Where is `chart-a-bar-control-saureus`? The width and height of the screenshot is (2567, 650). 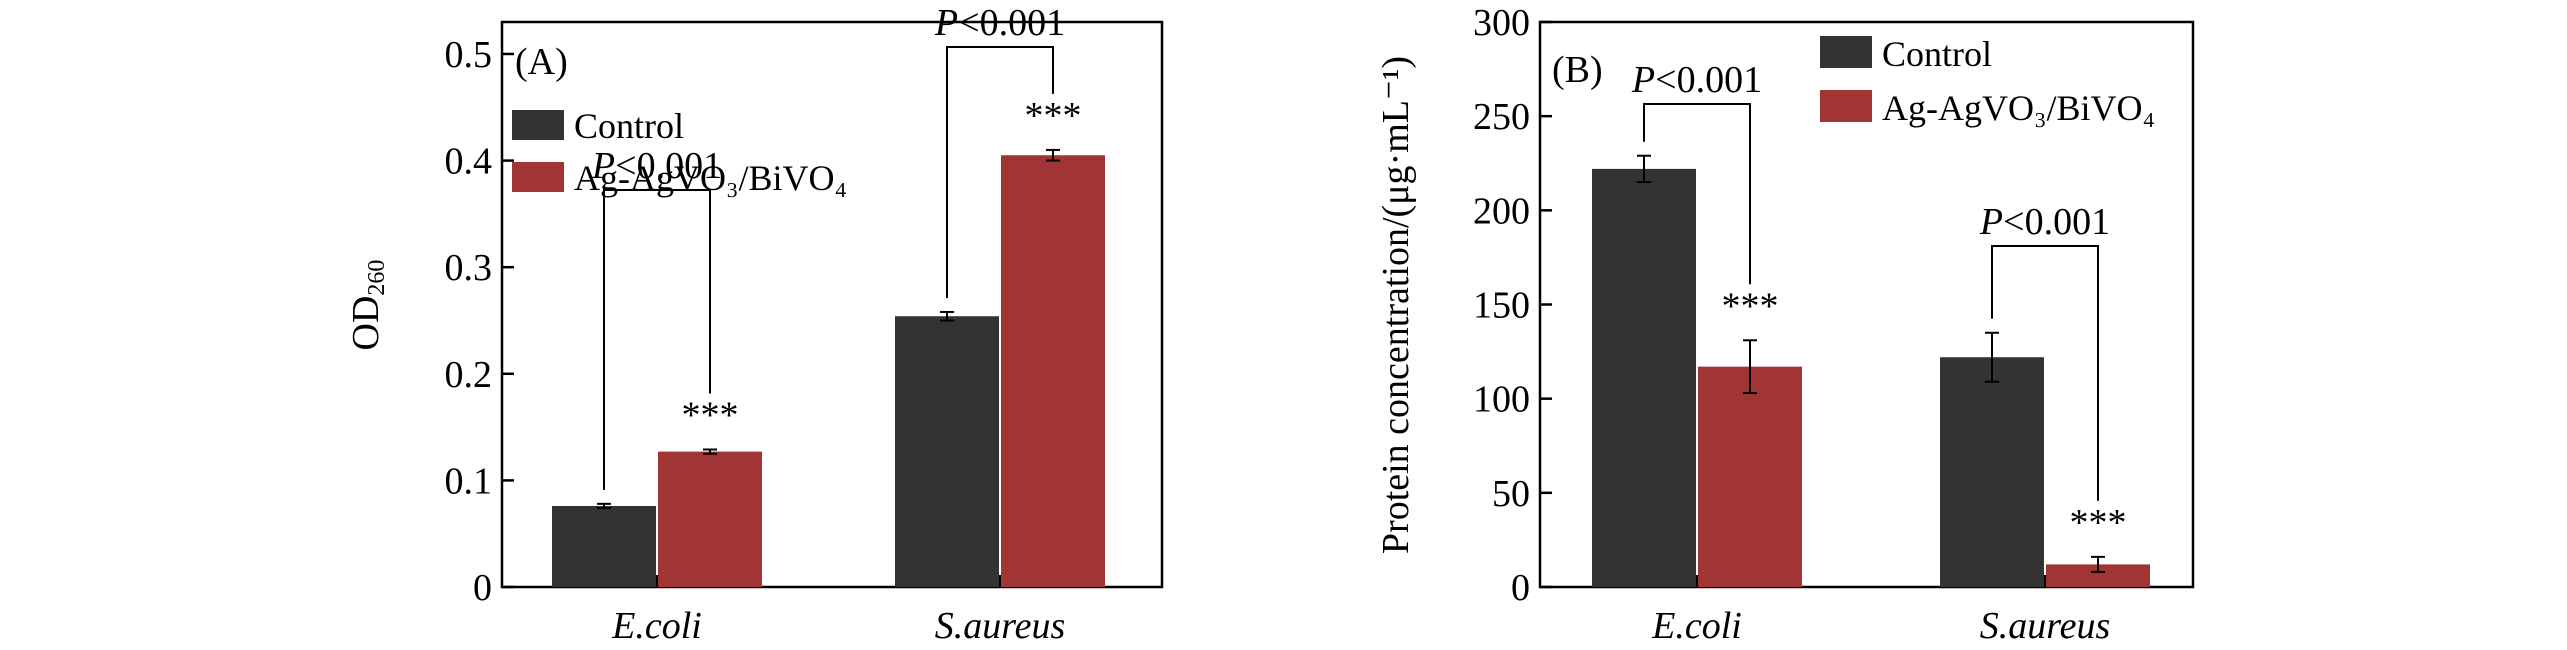
chart-a-bar-control-saureus is located at coordinates (947, 451).